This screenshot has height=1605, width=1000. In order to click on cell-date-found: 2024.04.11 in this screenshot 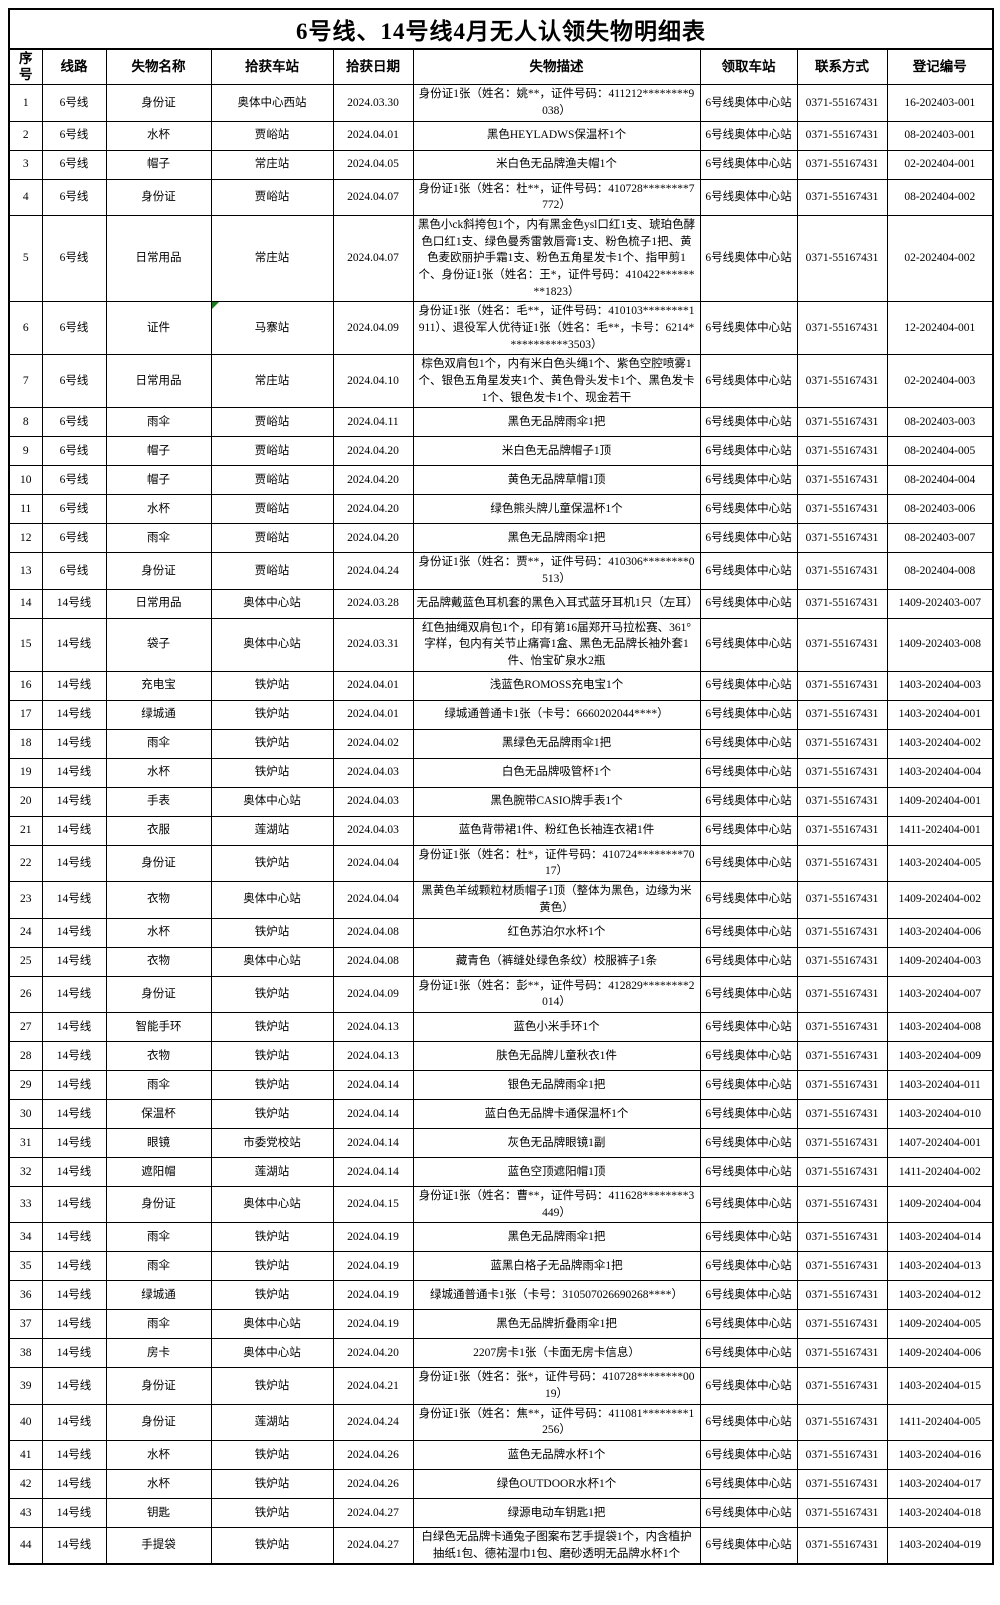, I will do `click(373, 422)`.